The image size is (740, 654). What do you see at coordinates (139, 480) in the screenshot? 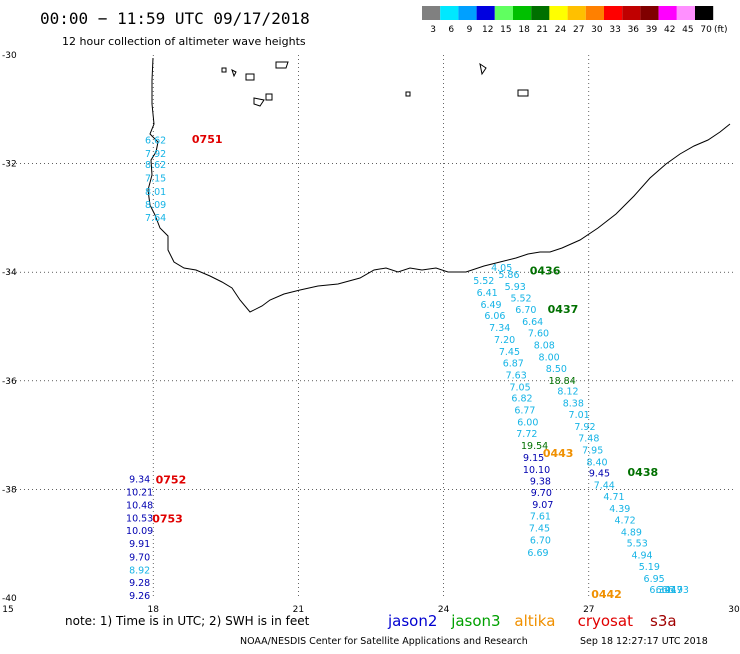
I see `swh-value: 9.34` at bounding box center [139, 480].